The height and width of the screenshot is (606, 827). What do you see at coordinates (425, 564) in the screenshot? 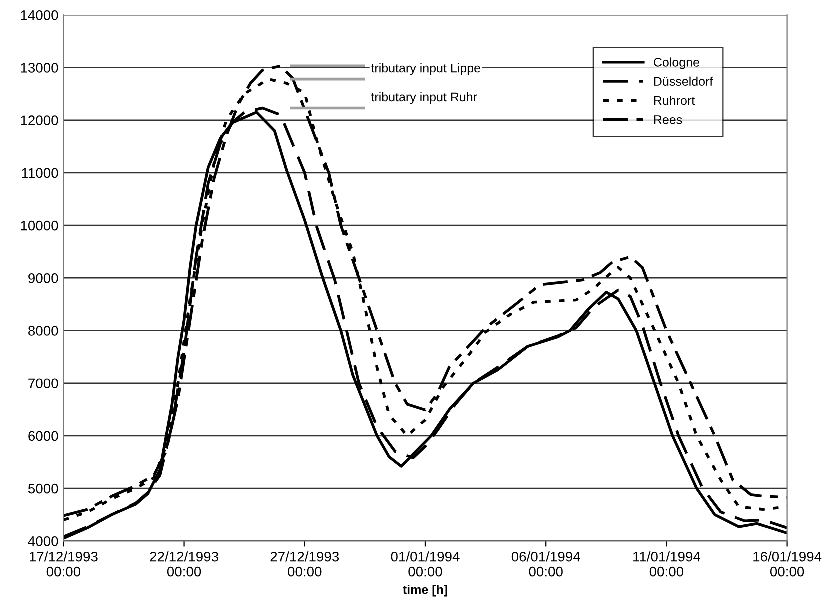
I see `x-tick-label: 01/01/1994 00:00` at bounding box center [425, 564].